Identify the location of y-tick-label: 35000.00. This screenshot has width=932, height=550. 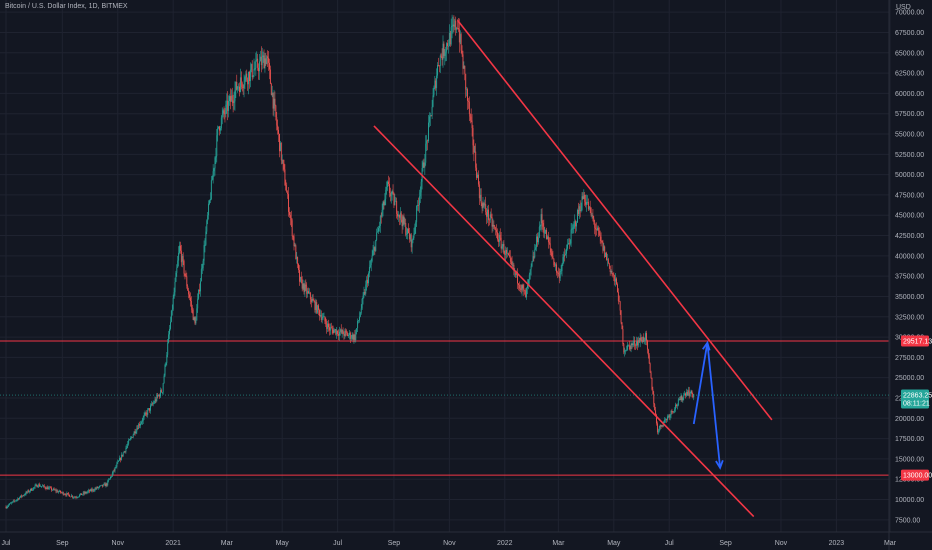
(909, 297).